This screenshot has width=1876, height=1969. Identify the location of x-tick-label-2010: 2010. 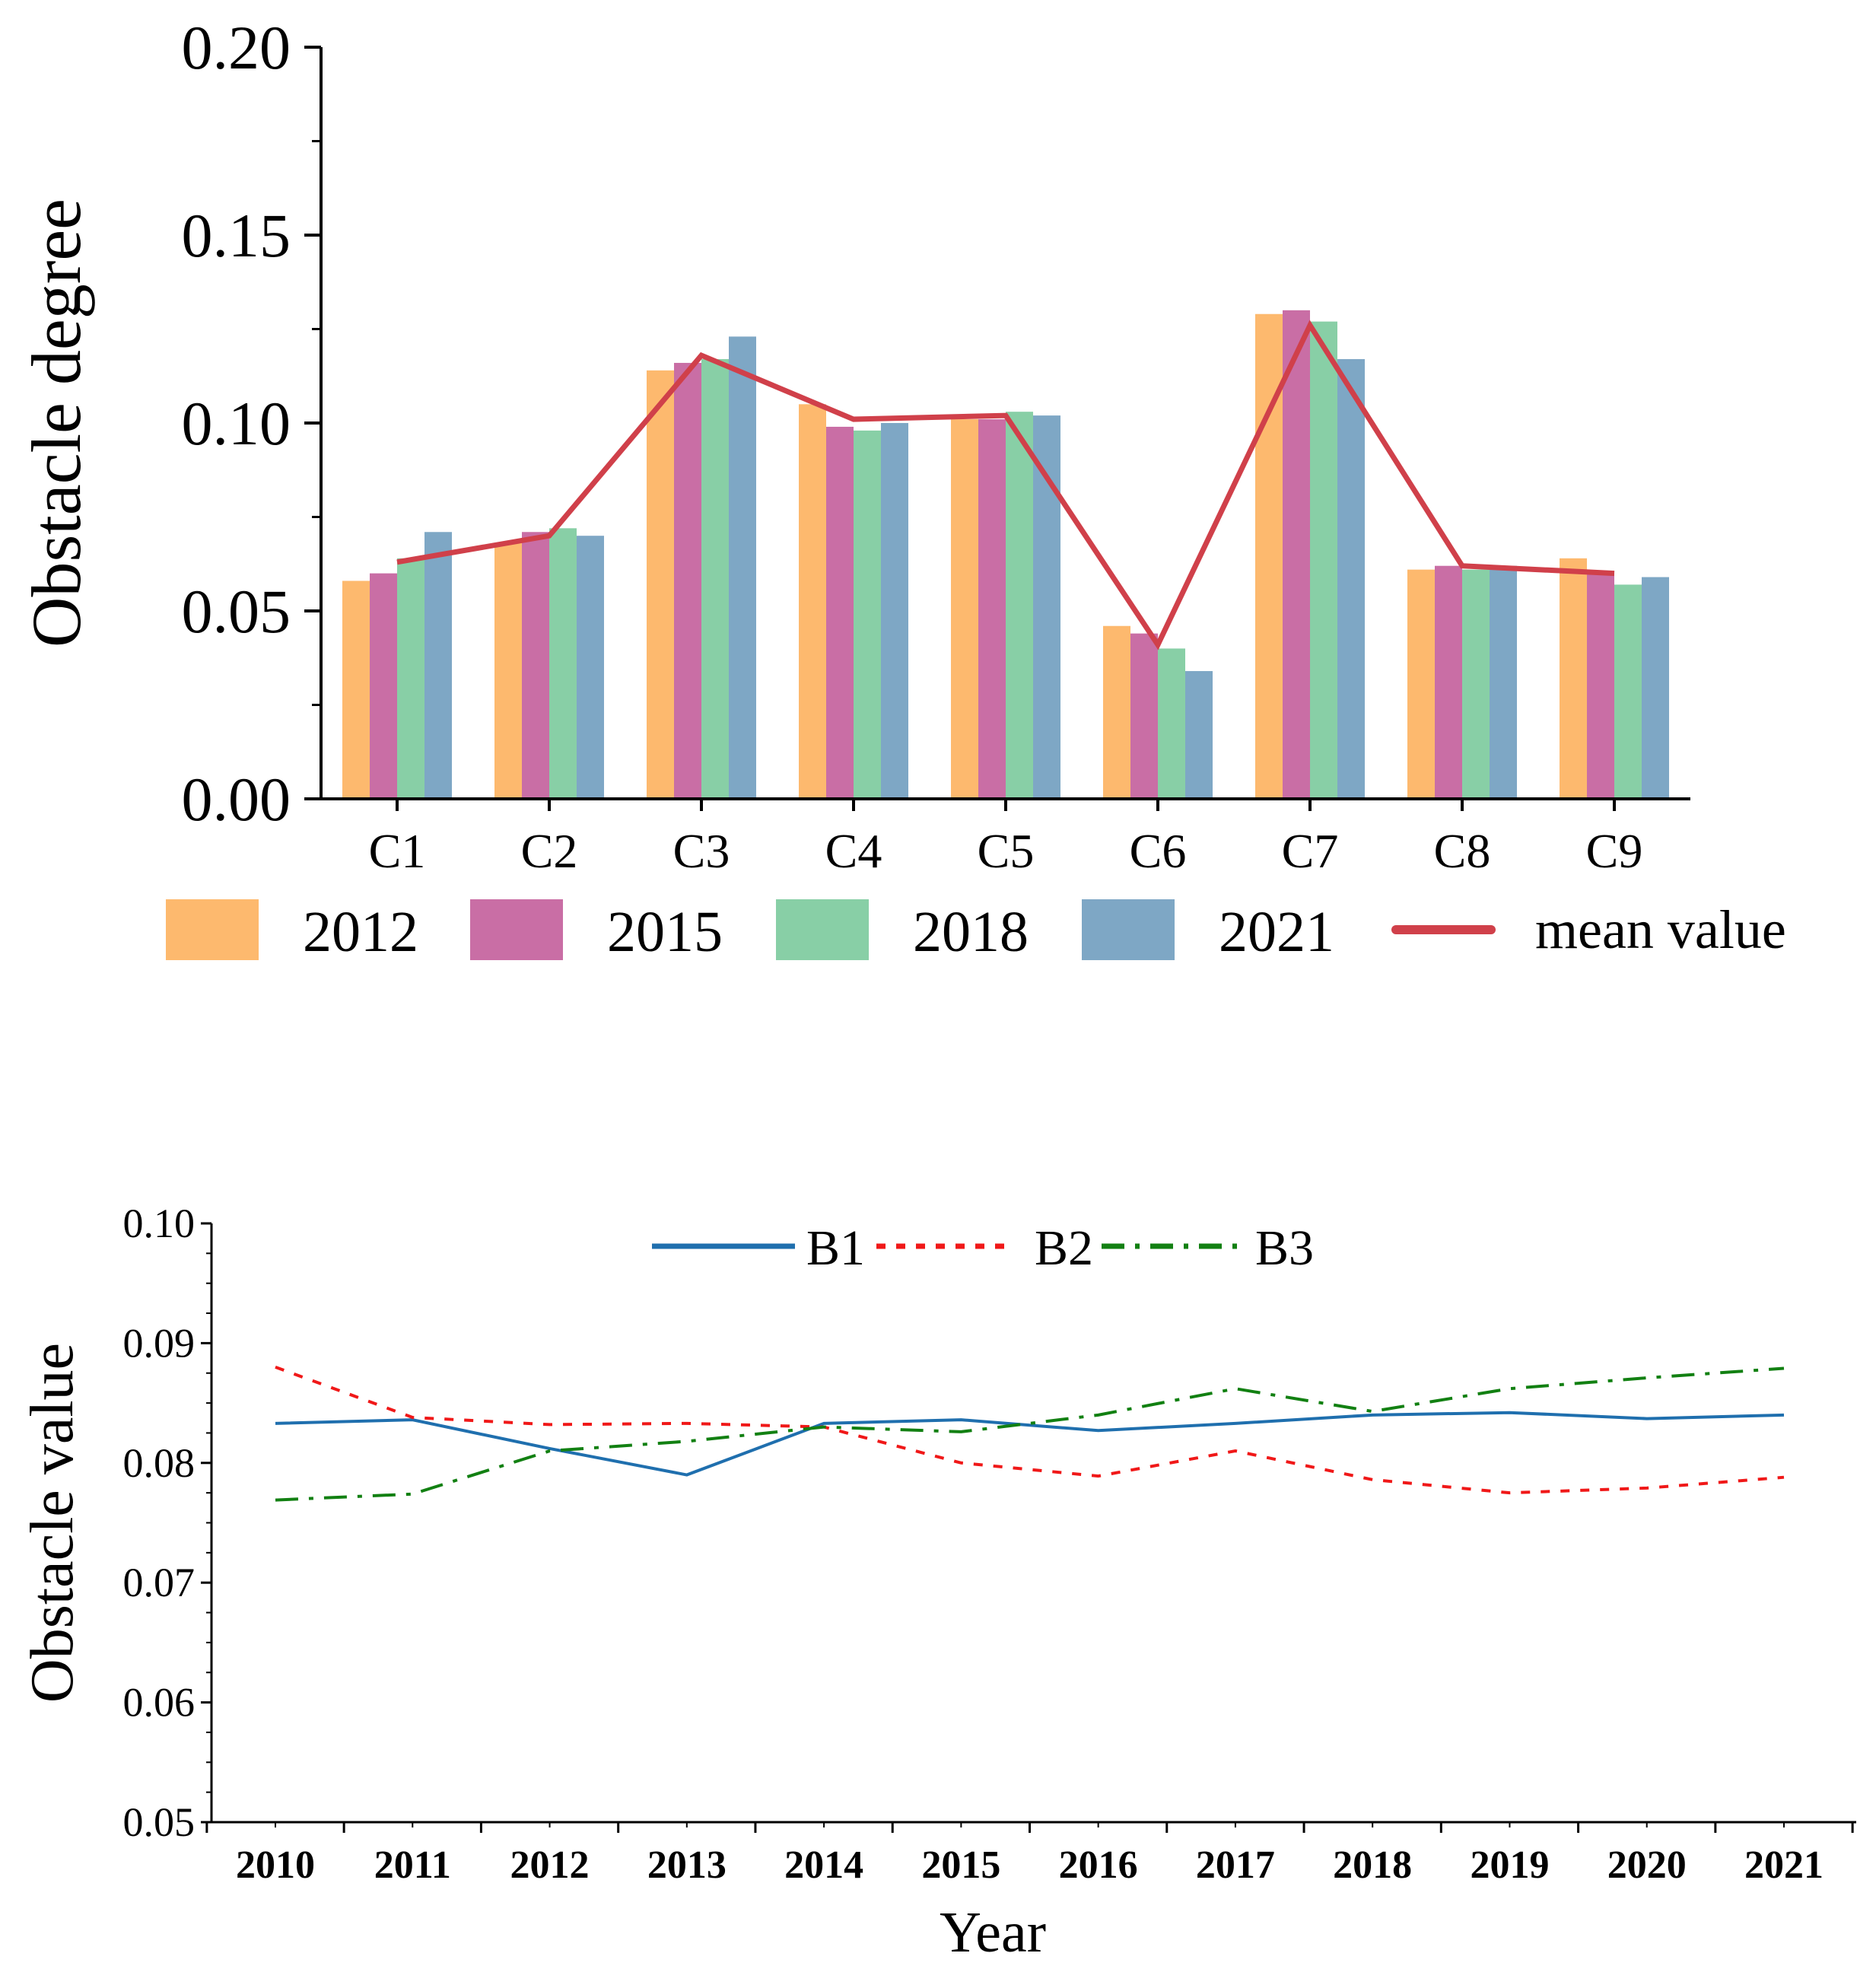
(275, 1865).